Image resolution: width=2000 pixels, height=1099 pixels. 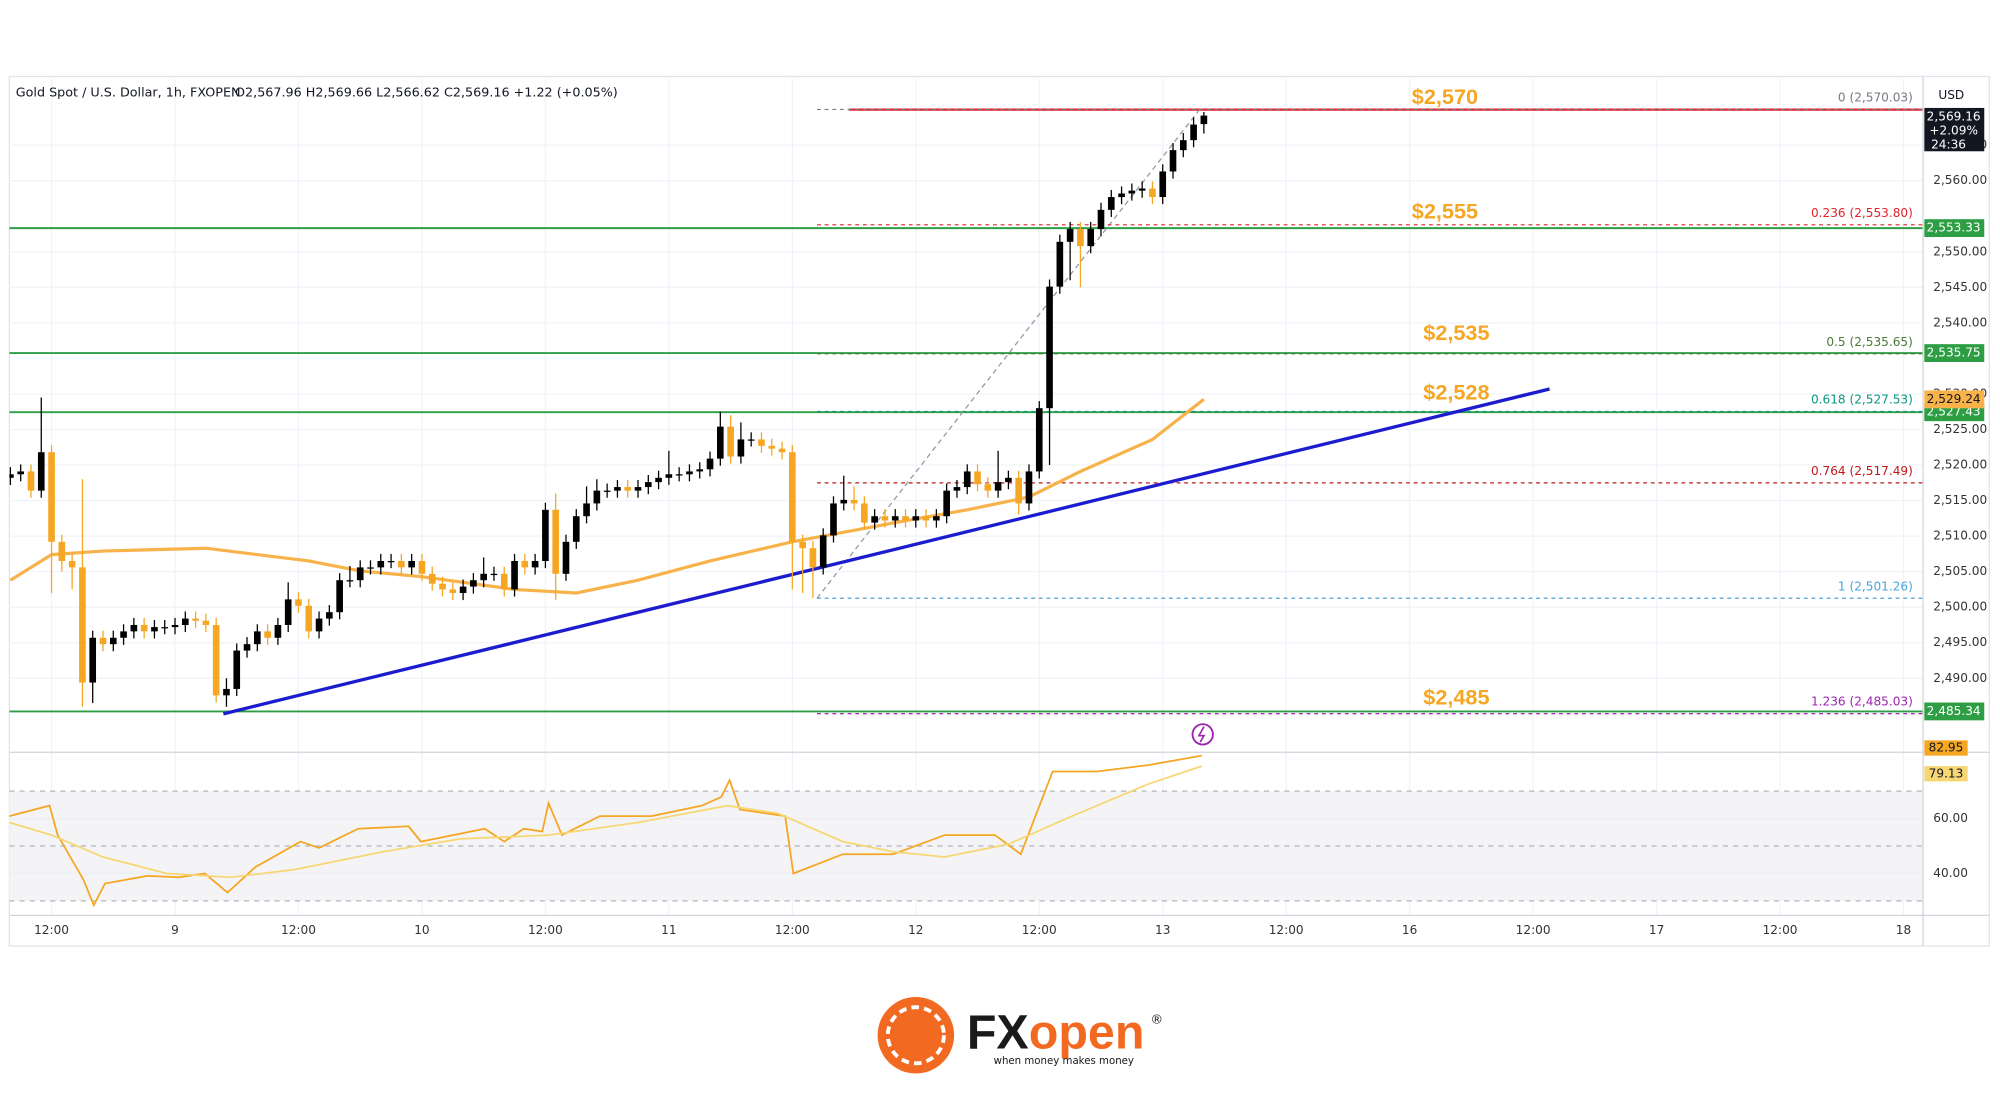 I want to click on fib-label: 0.236 (2,553.80), so click(x=1862, y=213).